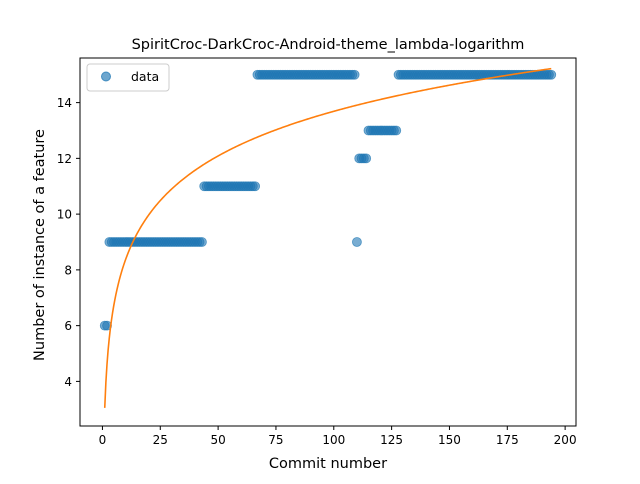  What do you see at coordinates (68, 382) in the screenshot?
I see `y-tick-label: 4` at bounding box center [68, 382].